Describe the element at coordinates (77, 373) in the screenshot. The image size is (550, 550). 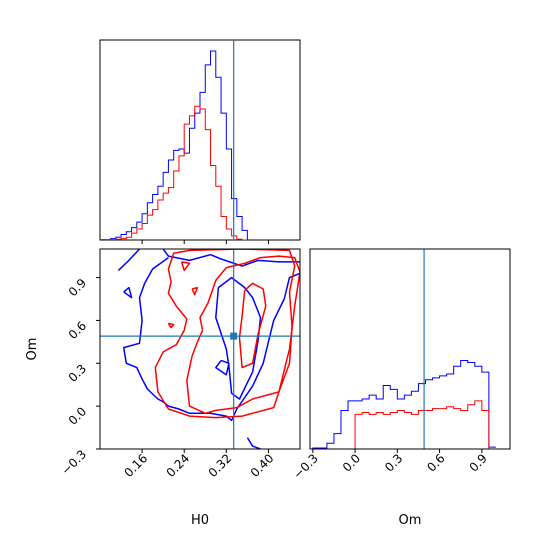
I see `contour-ytick-label-2: 0.3` at that location.